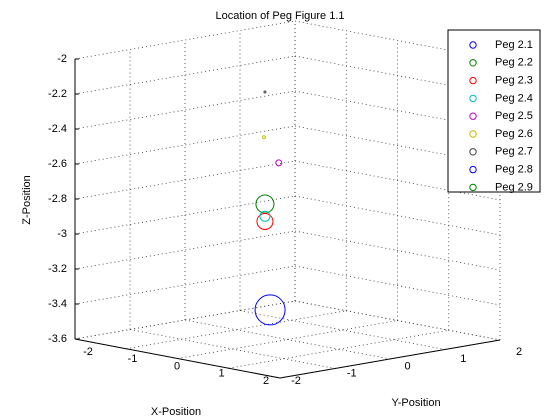  Describe the element at coordinates (352, 374) in the screenshot. I see `y-tick-label: -1` at that location.